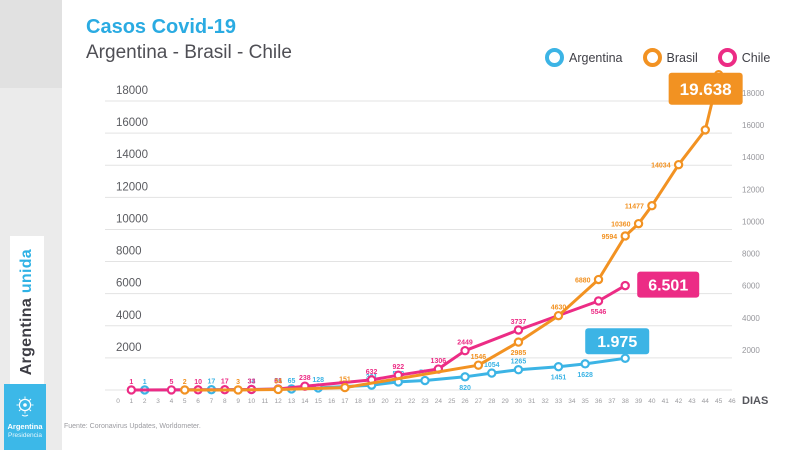  Describe the element at coordinates (318, 380) in the screenshot. I see `data-label: 128` at that location.